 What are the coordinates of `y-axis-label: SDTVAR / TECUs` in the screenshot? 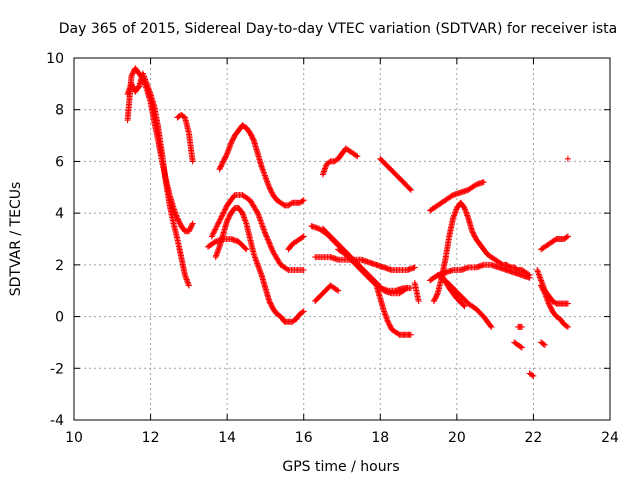 It's located at (16, 239).